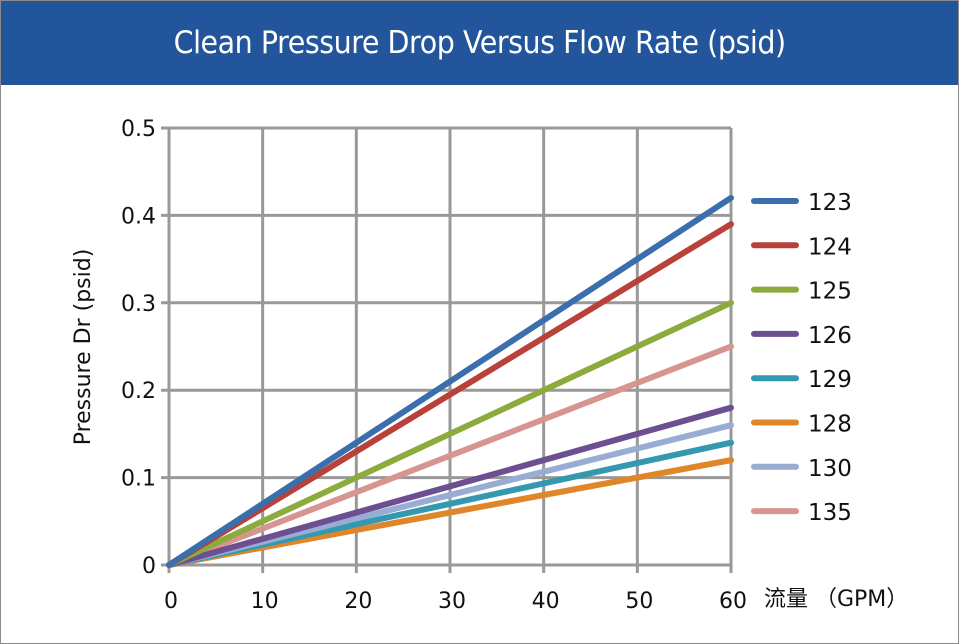 The image size is (959, 644). I want to click on x-tick-label: 0, so click(171, 601).